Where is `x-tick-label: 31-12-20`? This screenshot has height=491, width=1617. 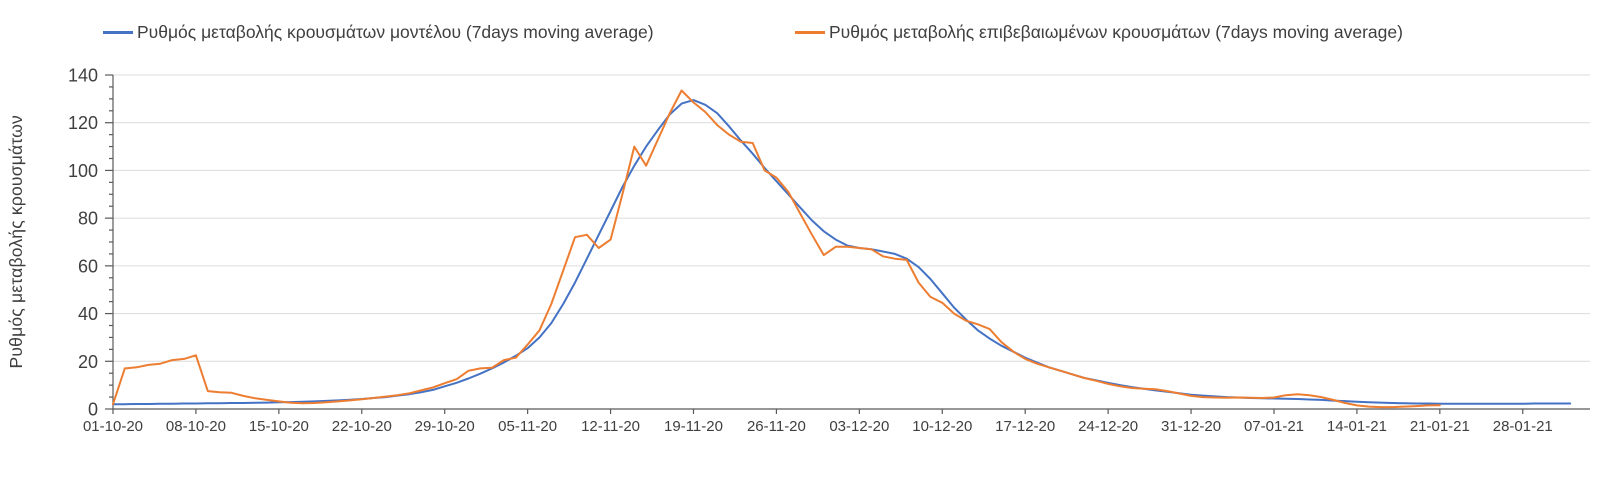
x-tick-label: 31-12-20 is located at coordinates (1191, 426).